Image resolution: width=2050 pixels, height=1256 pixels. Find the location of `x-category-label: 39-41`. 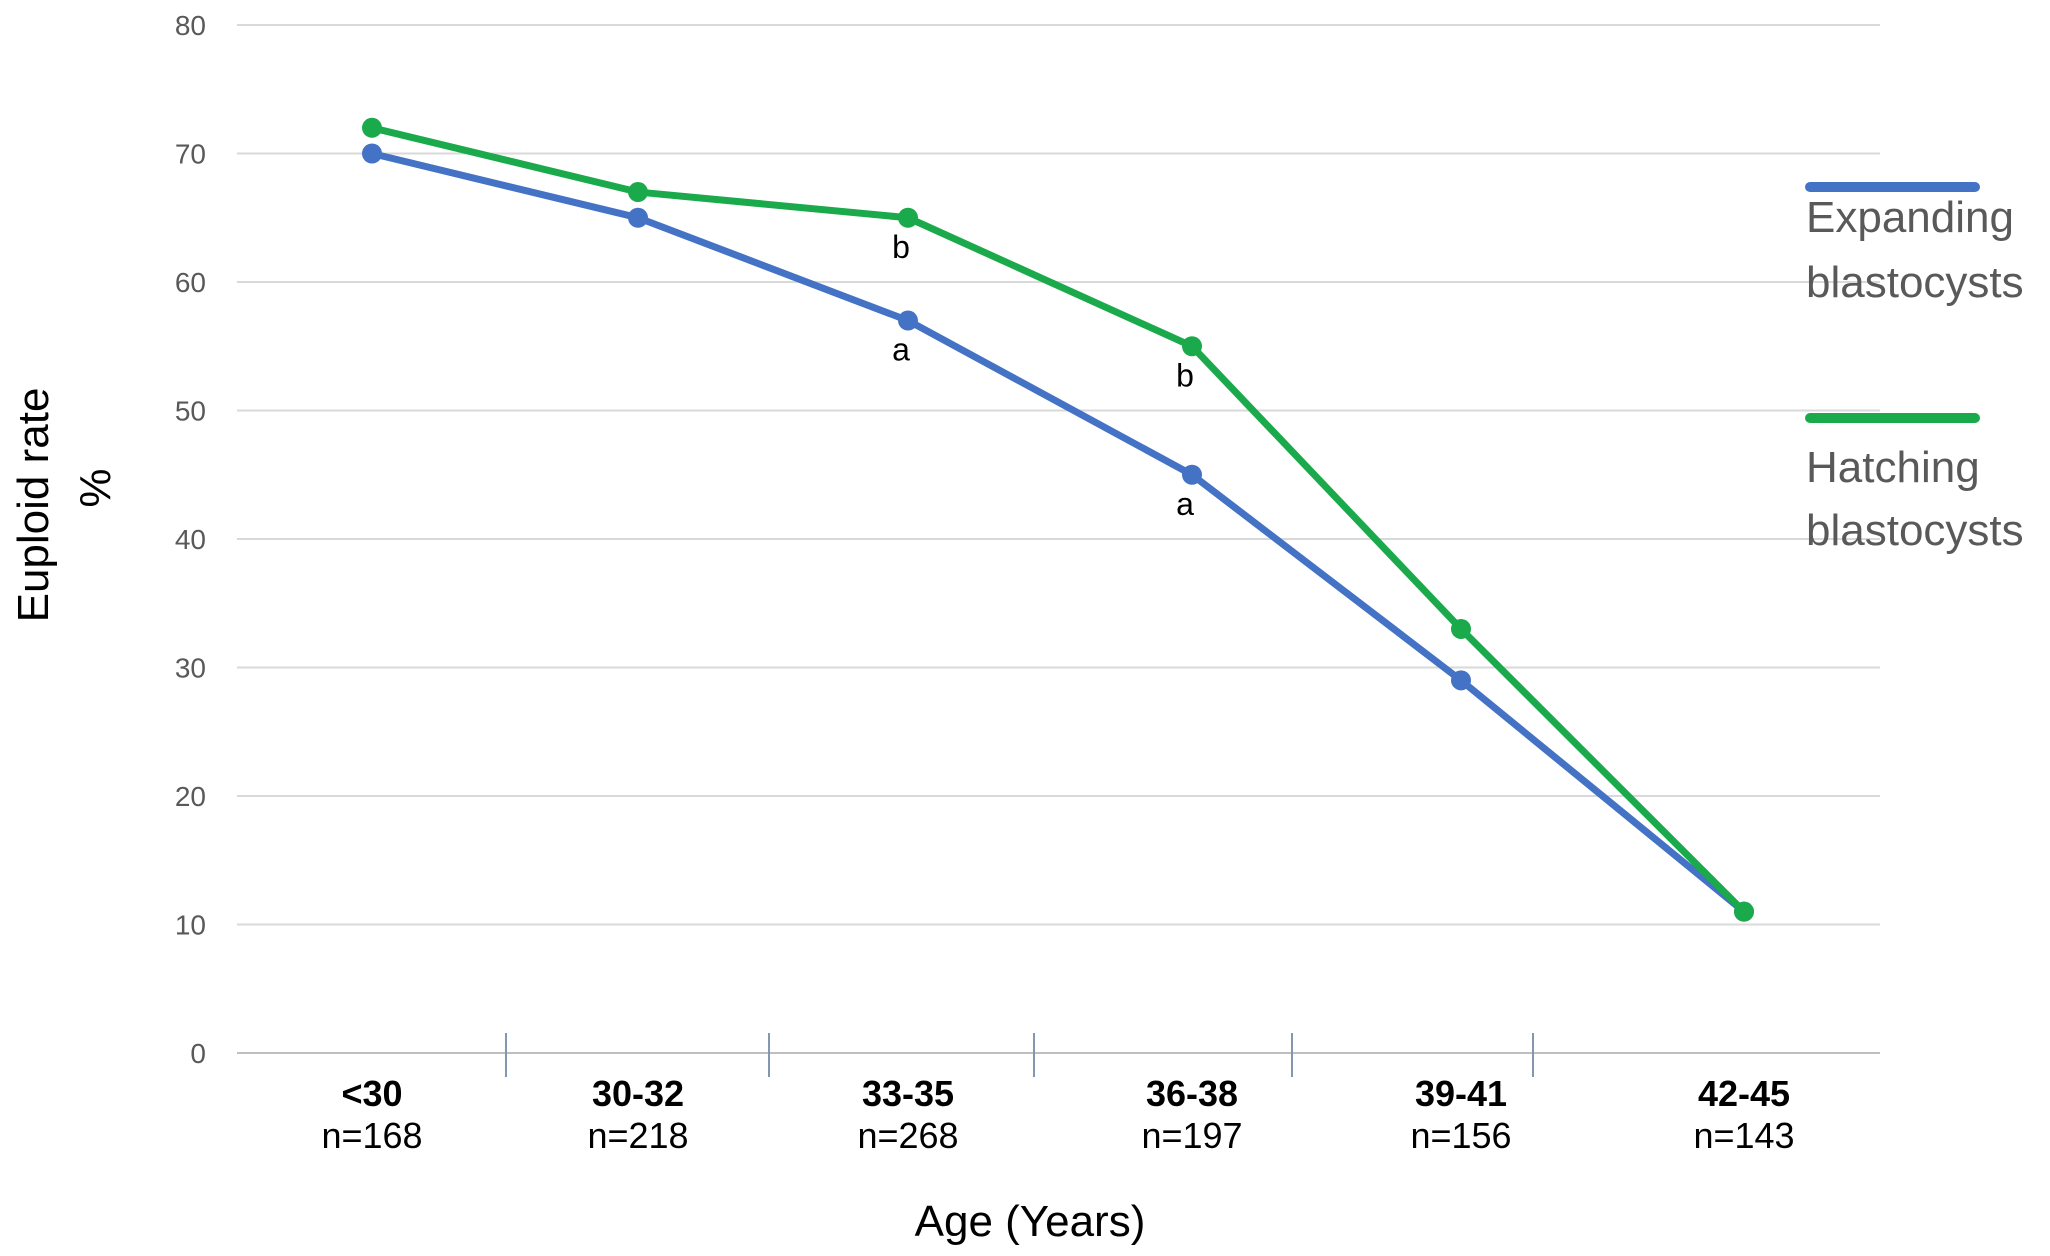

x-category-label: 39-41 is located at coordinates (1461, 1093).